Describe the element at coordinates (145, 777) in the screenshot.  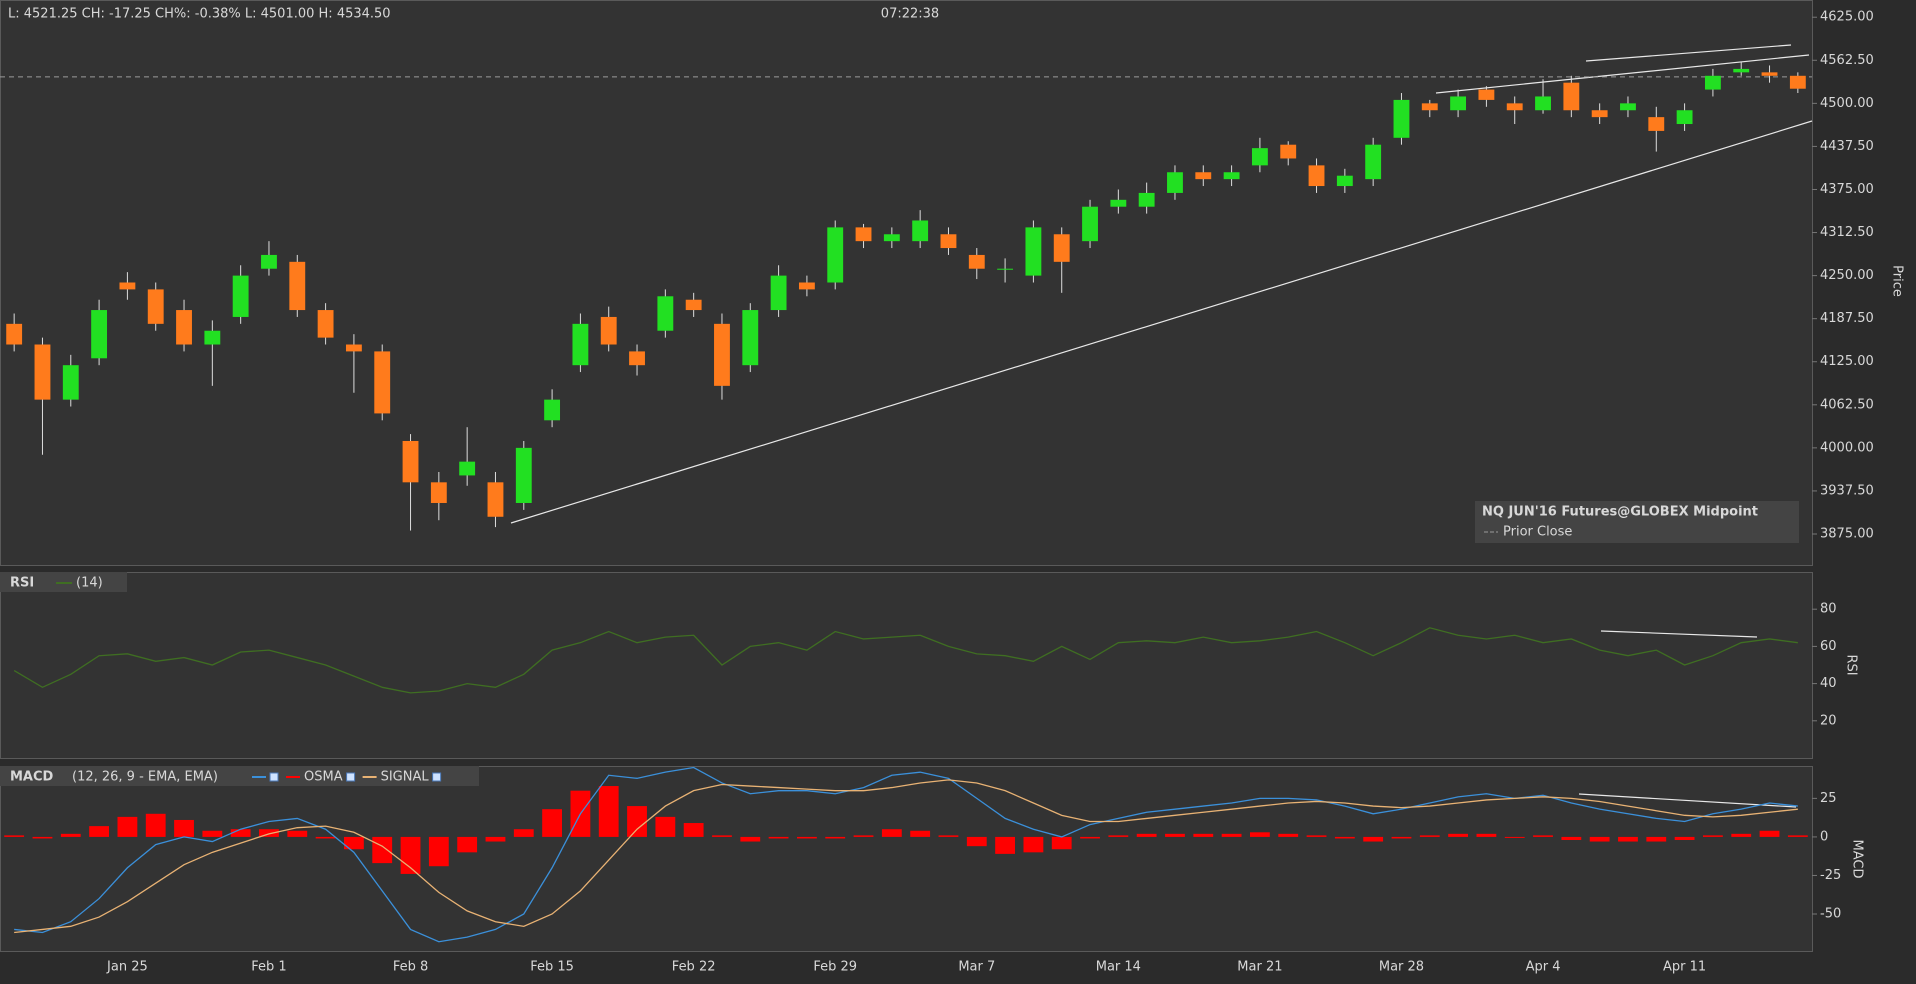
I see `panel-subtitle: (12, 26, 9 - EMA, EMA)` at that location.